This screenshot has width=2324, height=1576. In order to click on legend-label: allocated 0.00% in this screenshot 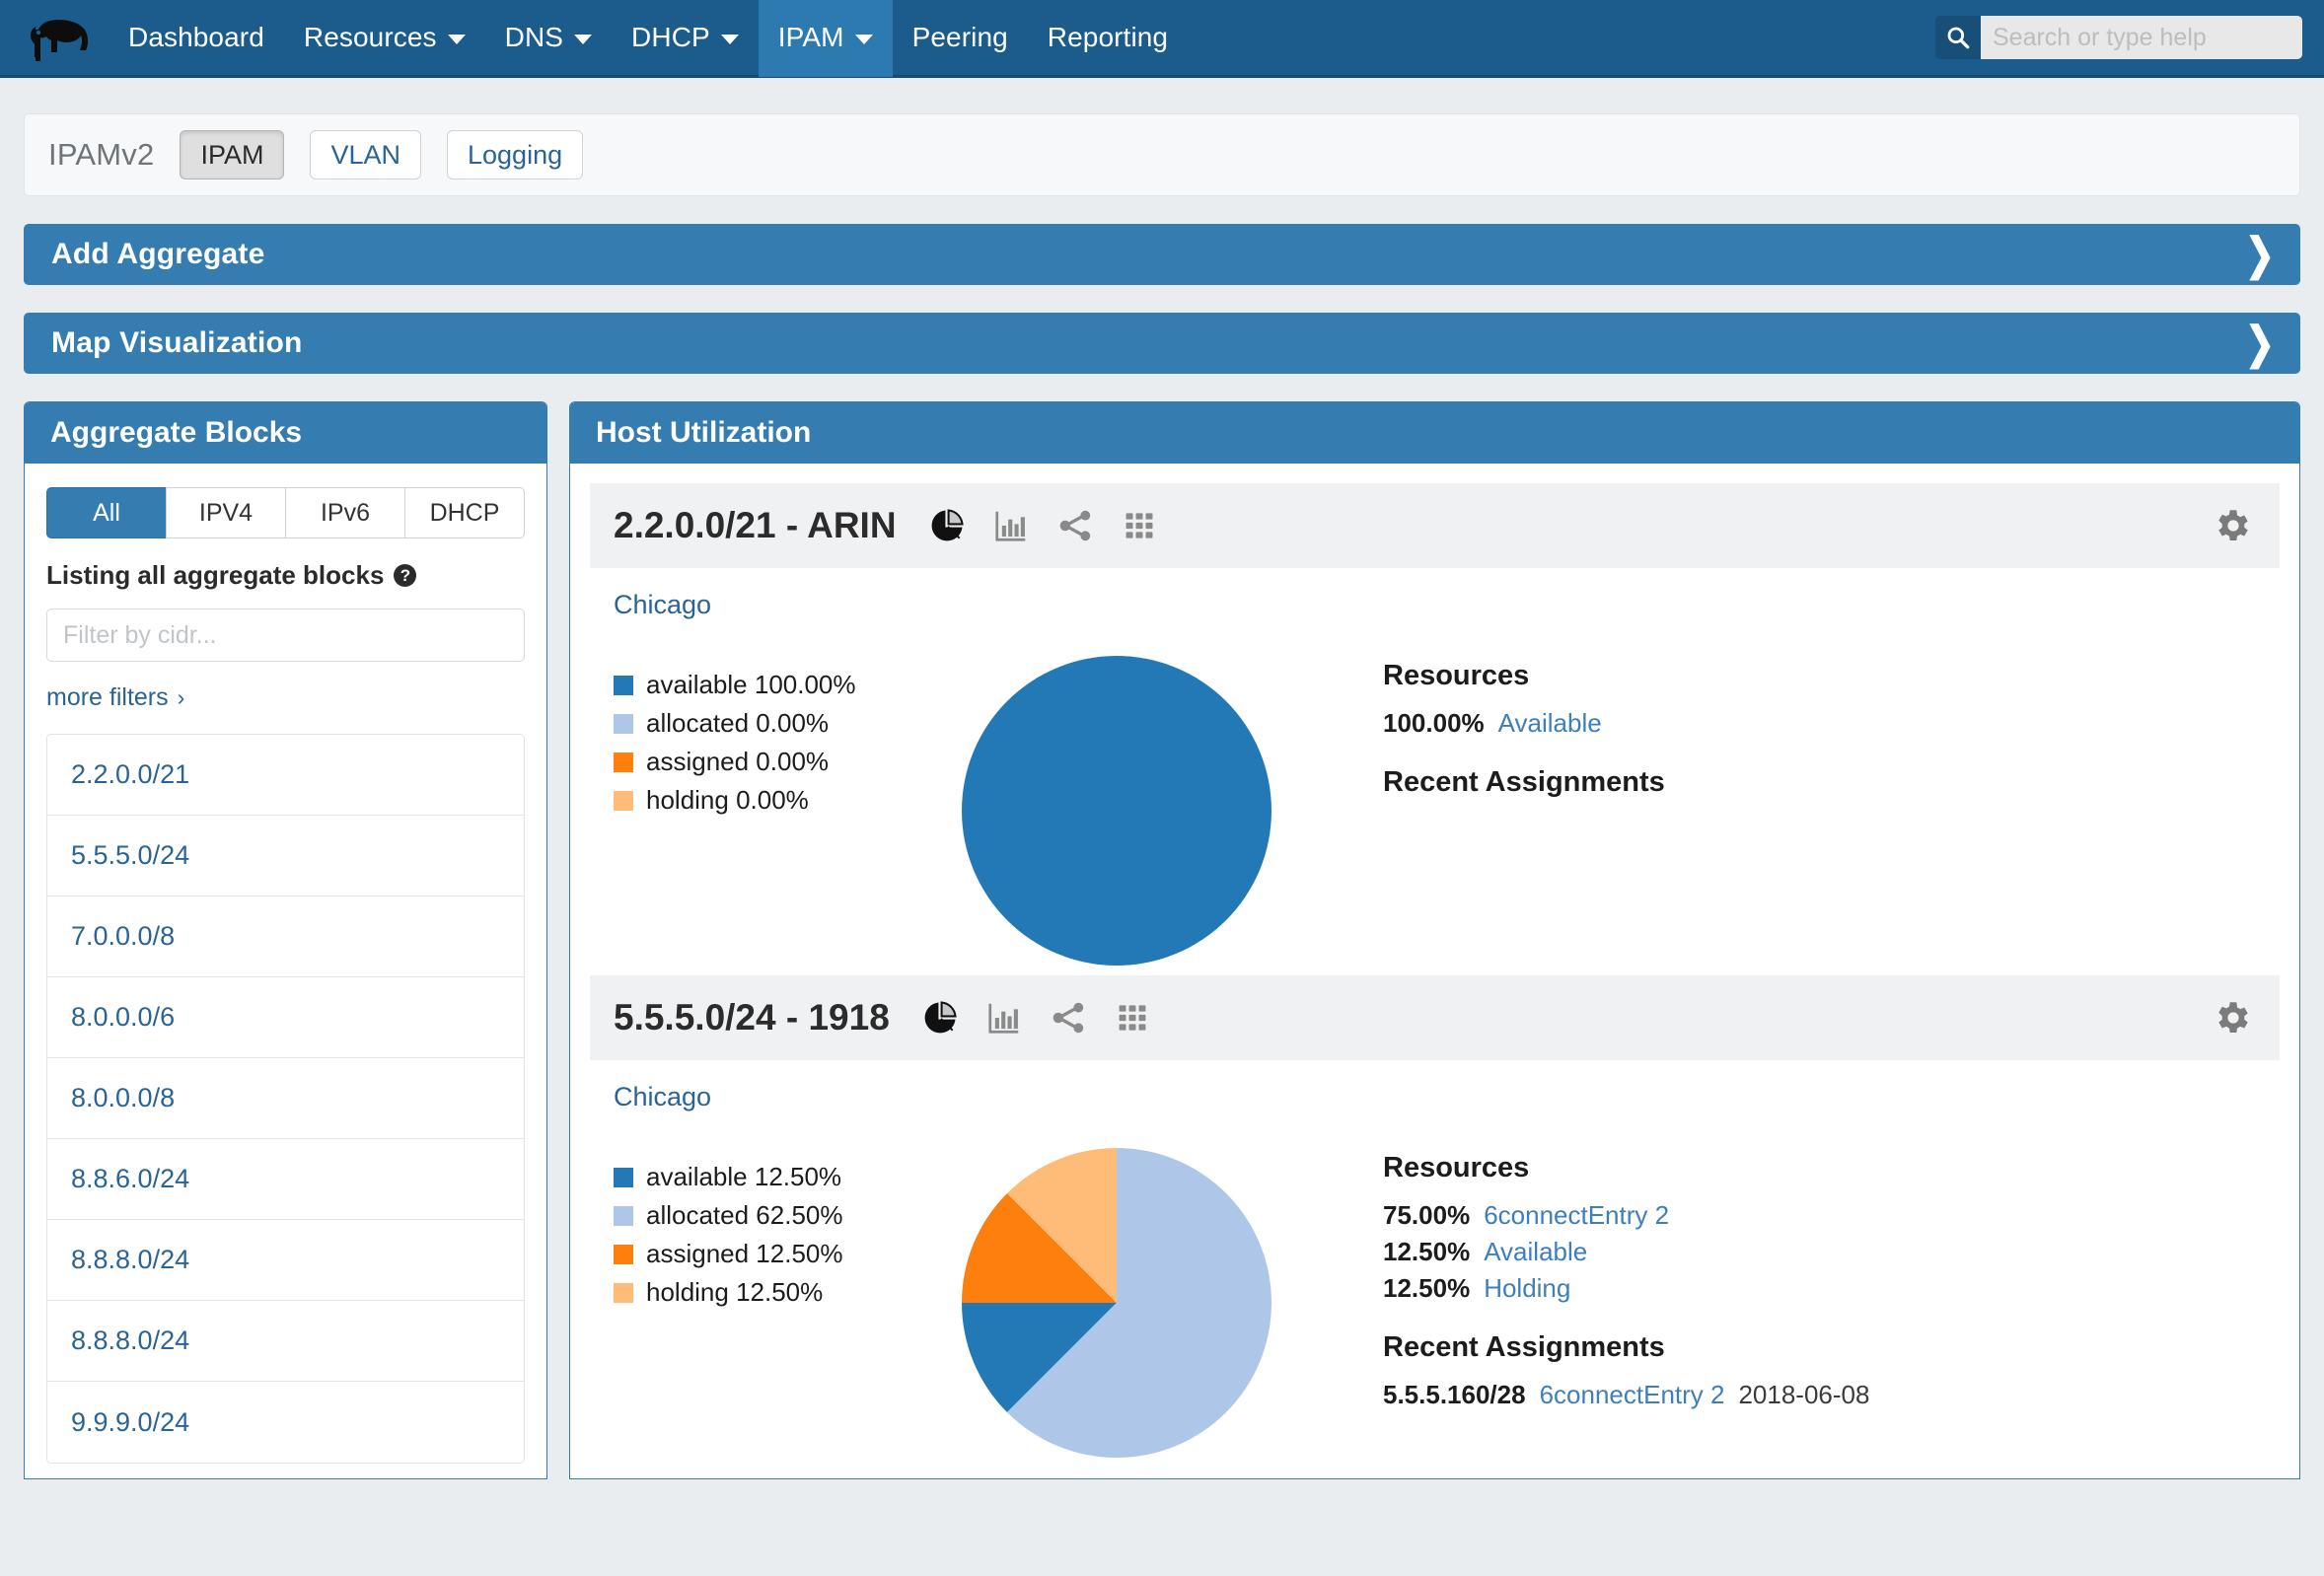, I will do `click(738, 723)`.